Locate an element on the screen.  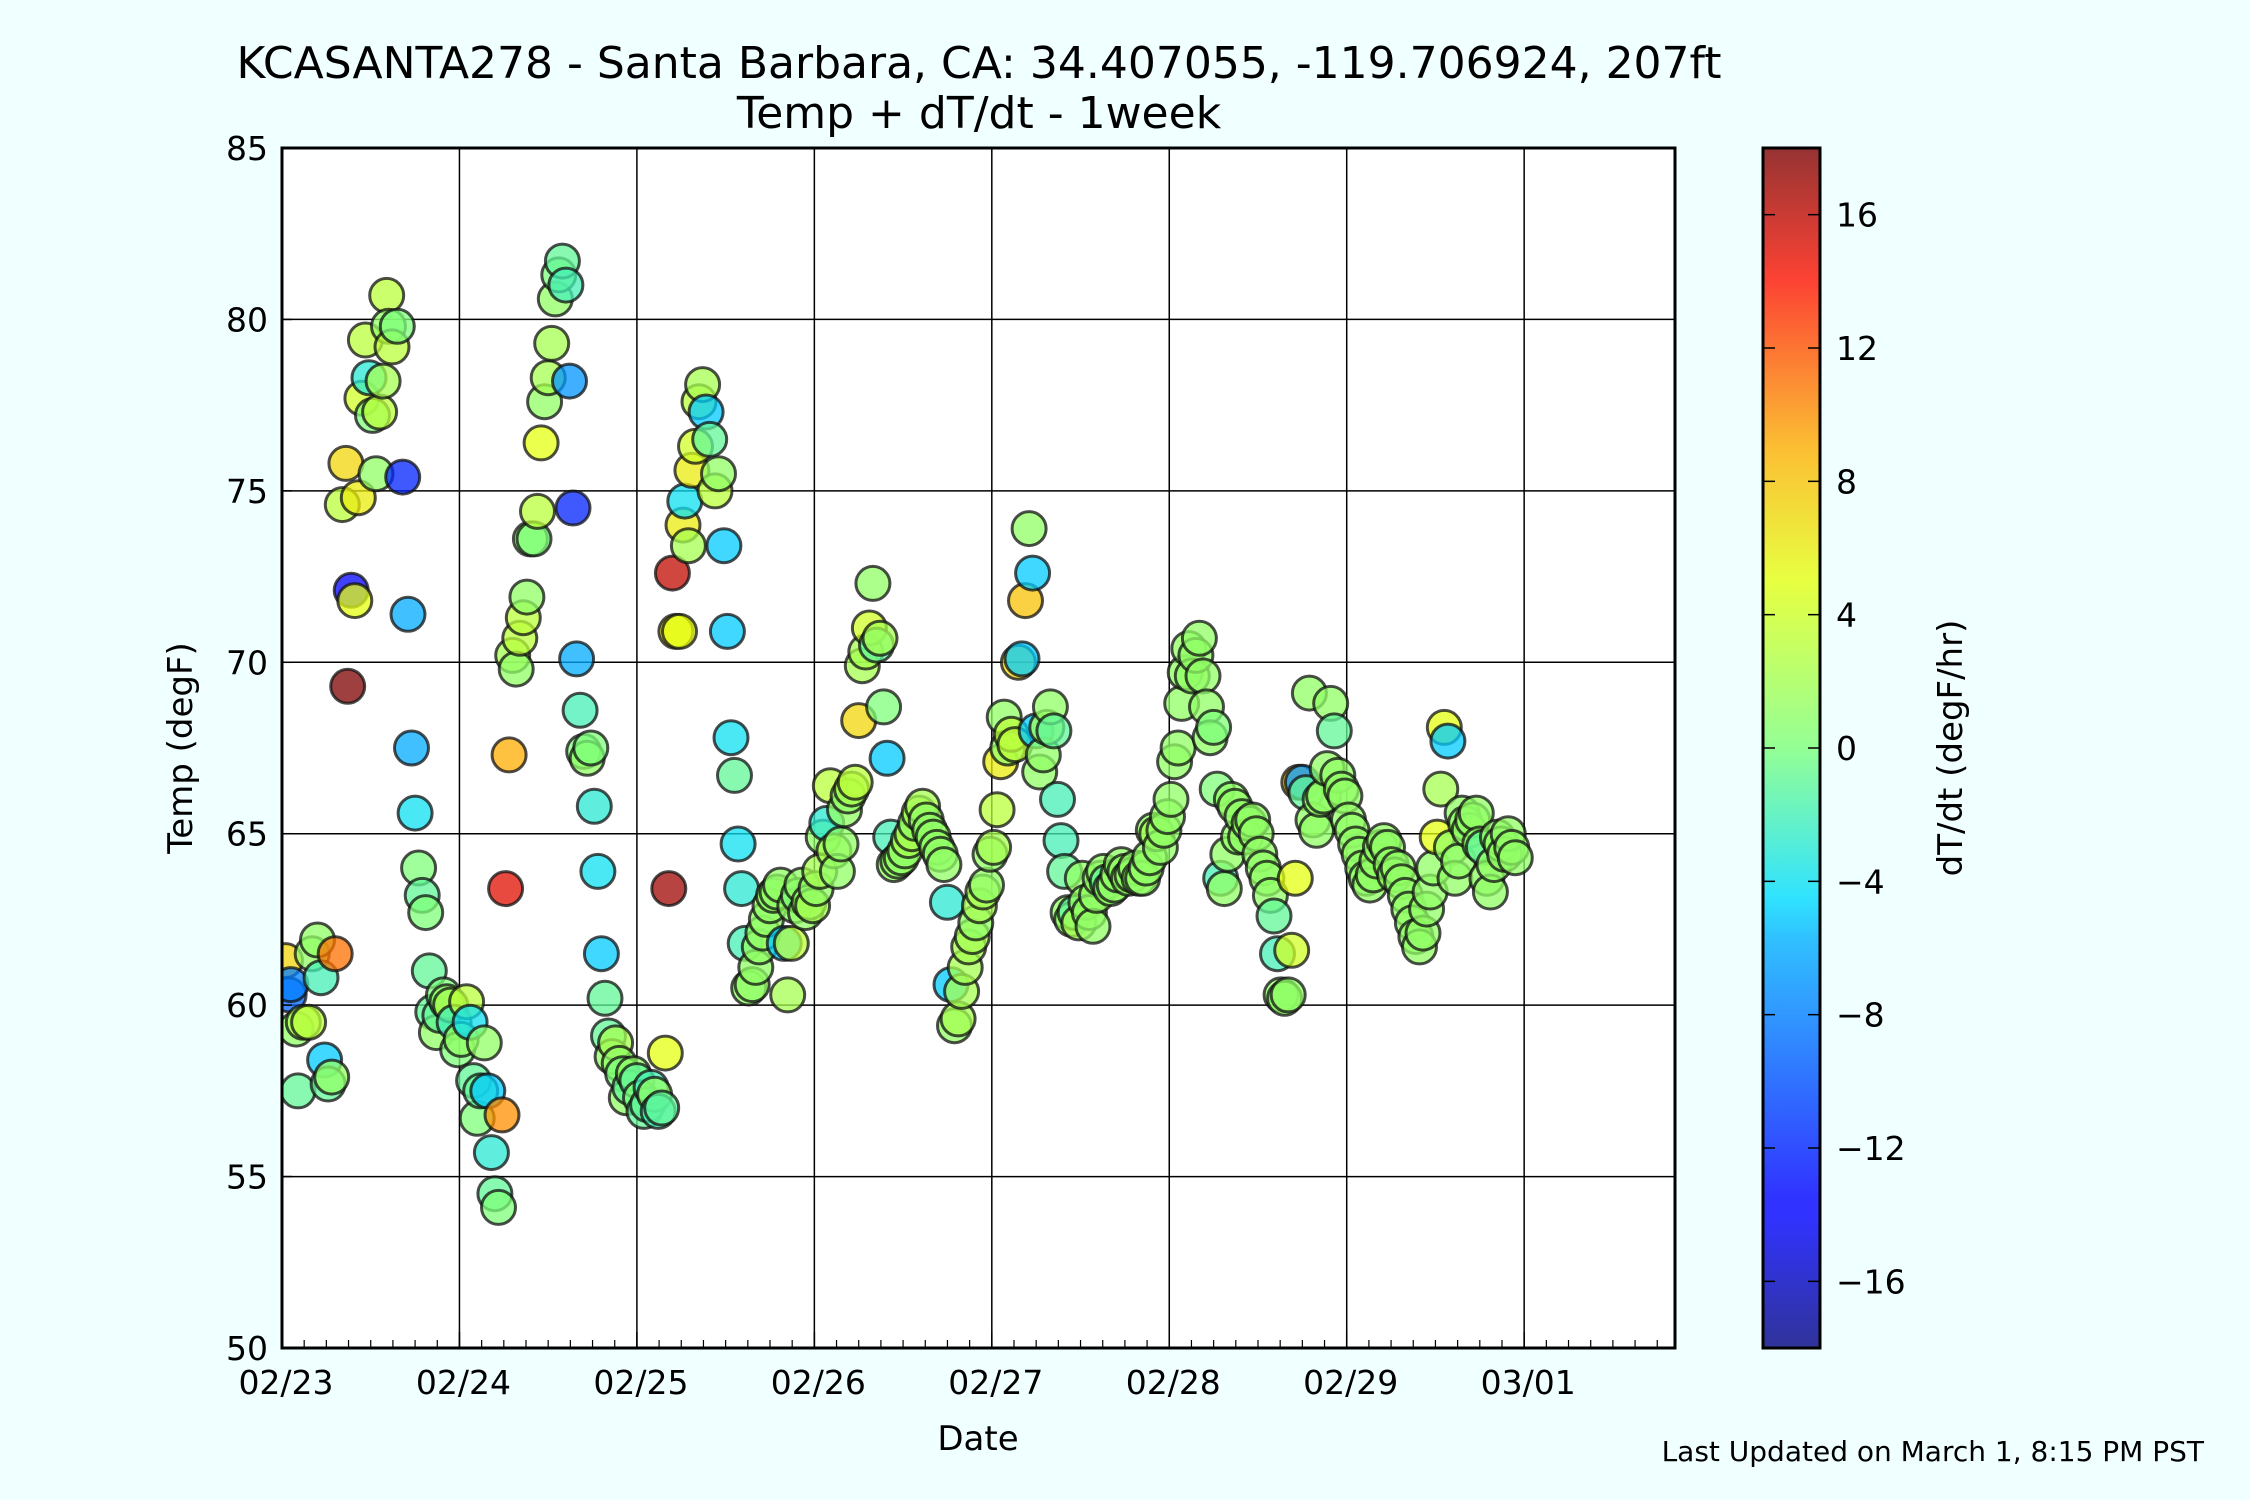
y-tick-label: 80 is located at coordinates (247, 319).